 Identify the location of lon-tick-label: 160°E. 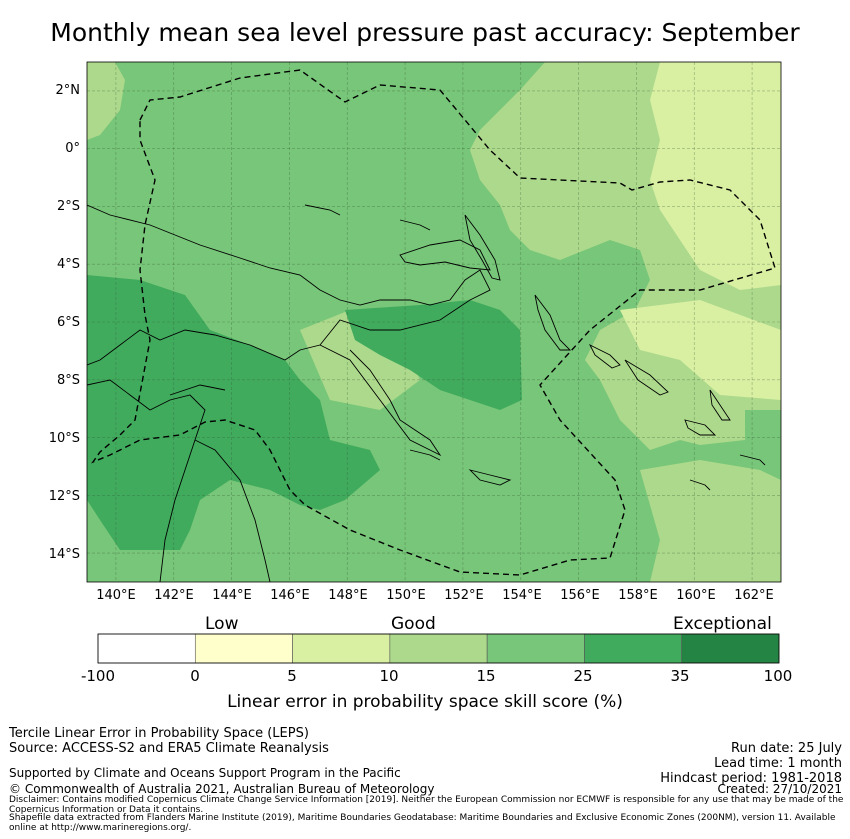
(696, 595).